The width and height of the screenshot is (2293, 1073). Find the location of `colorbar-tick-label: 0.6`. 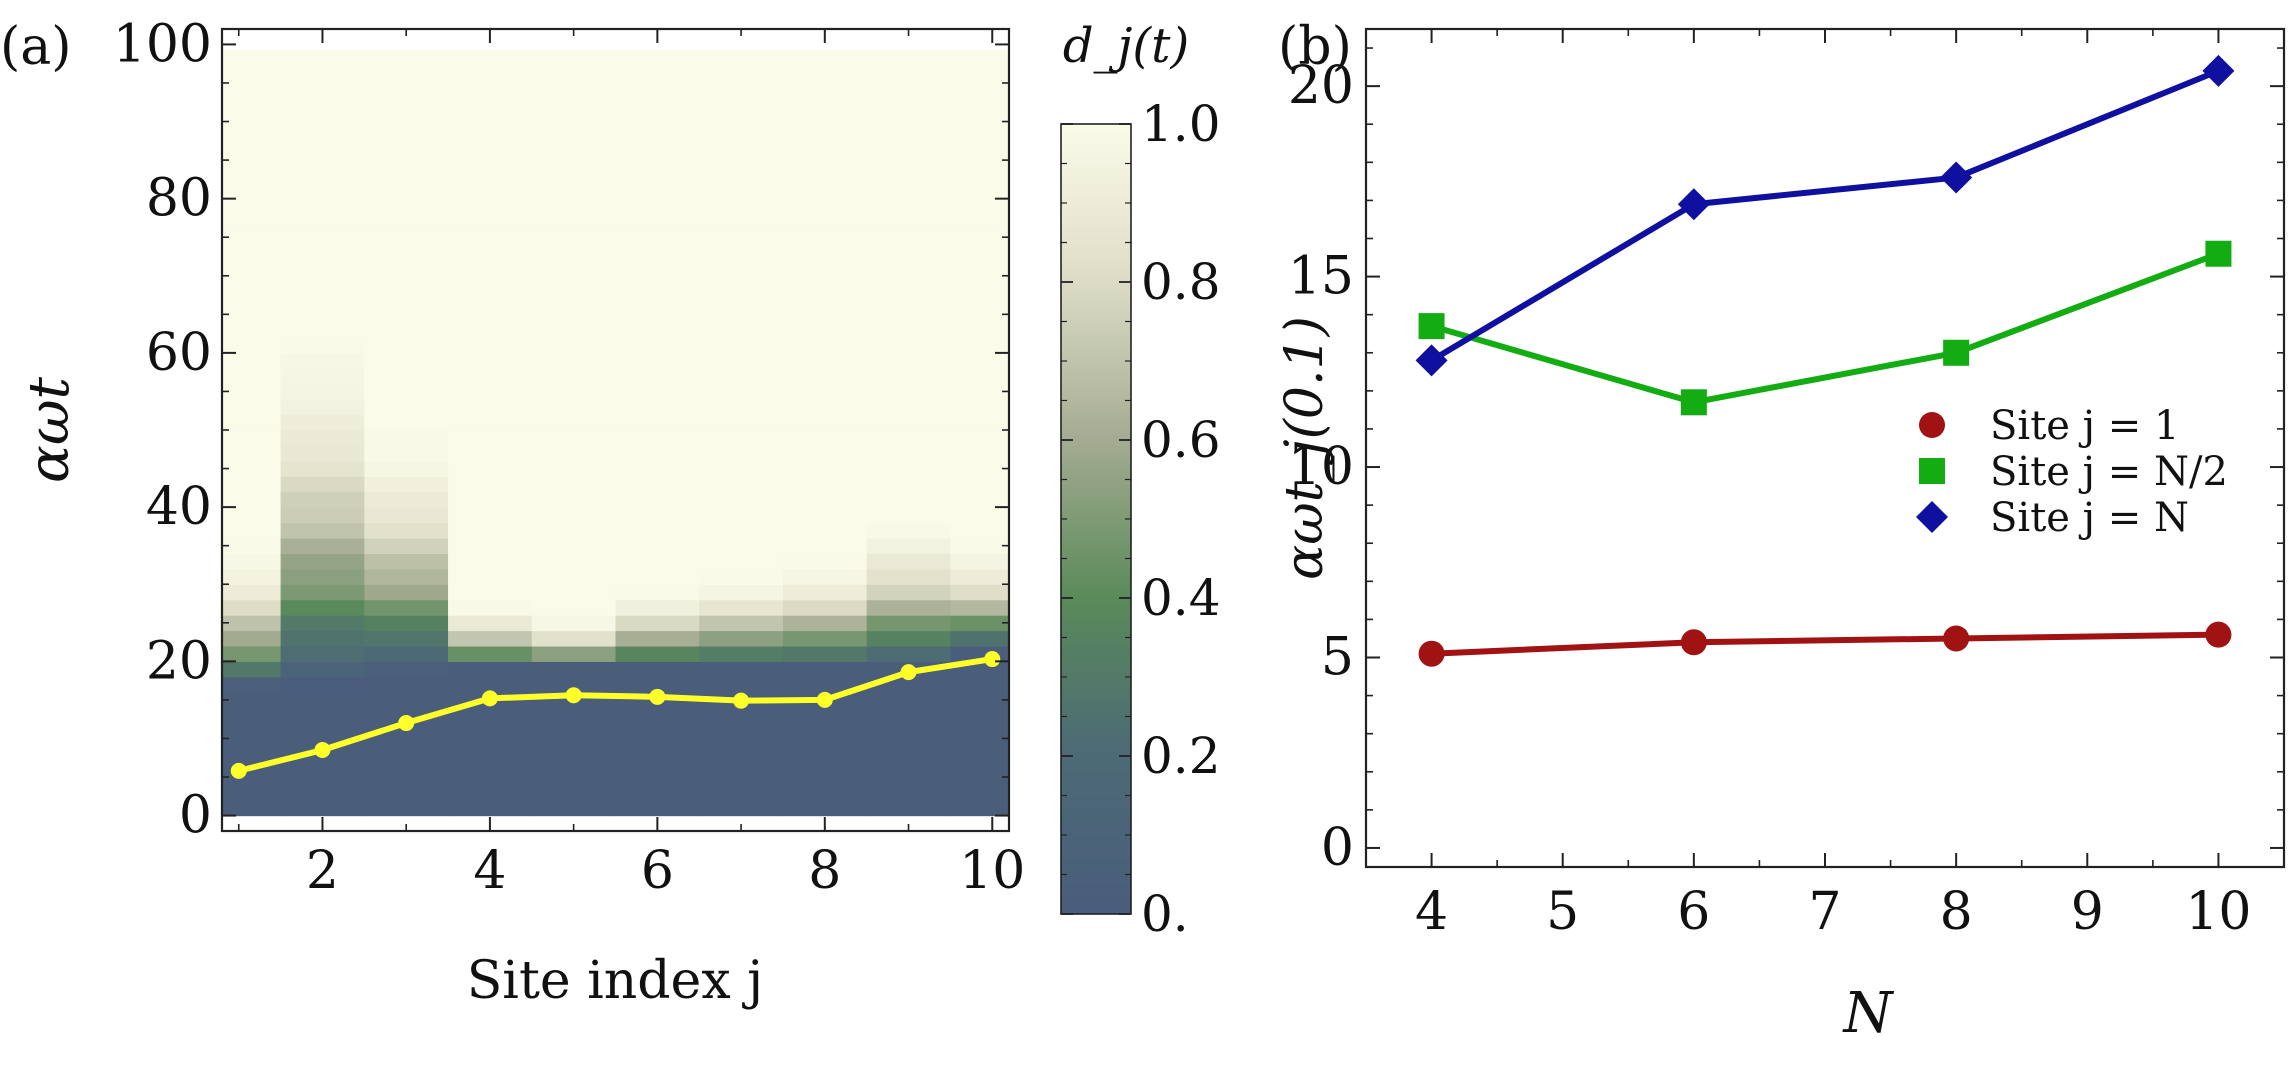

colorbar-tick-label: 0.6 is located at coordinates (1181, 440).